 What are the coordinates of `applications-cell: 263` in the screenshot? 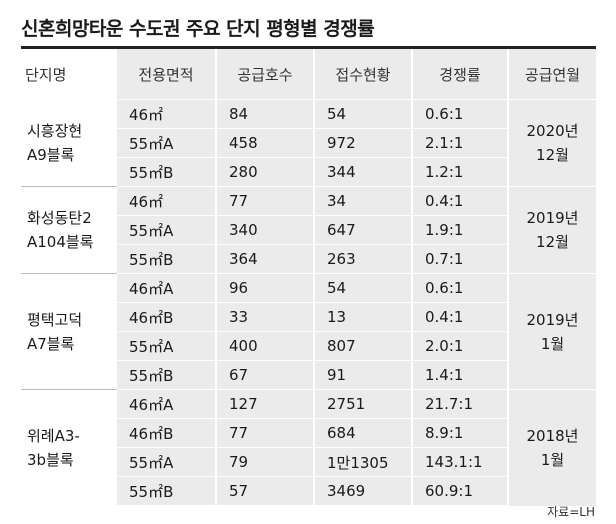 It's located at (363, 259).